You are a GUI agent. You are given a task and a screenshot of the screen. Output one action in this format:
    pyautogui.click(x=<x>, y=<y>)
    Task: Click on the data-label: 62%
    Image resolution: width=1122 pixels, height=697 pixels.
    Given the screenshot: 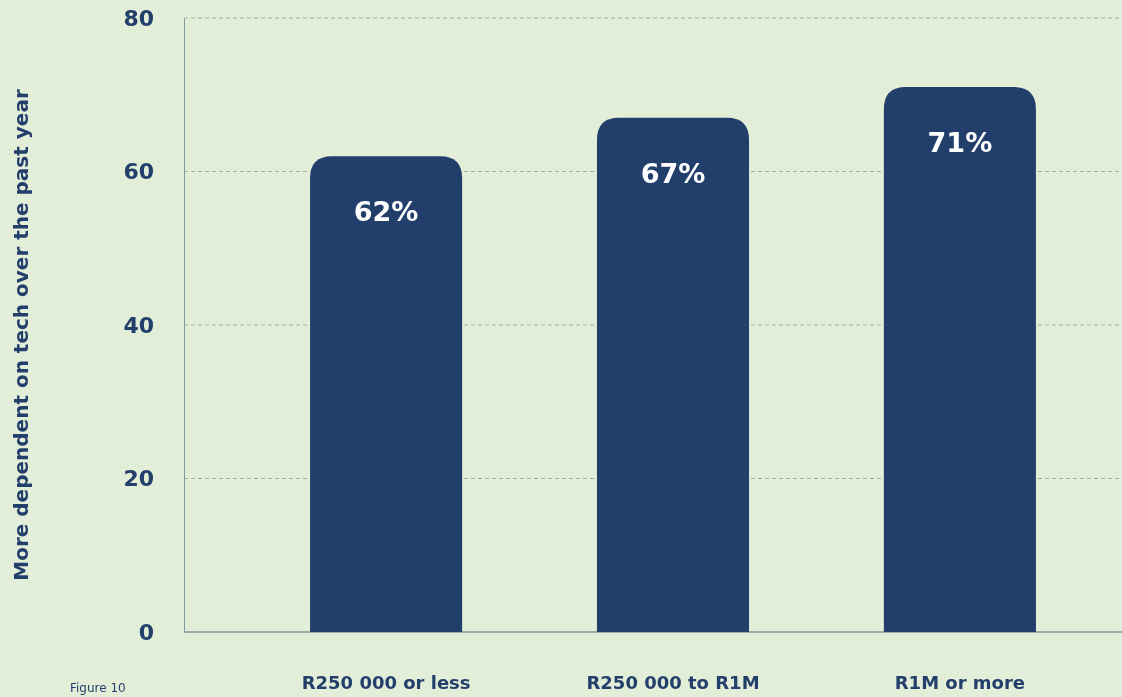 What is the action you would take?
    pyautogui.click(x=386, y=212)
    